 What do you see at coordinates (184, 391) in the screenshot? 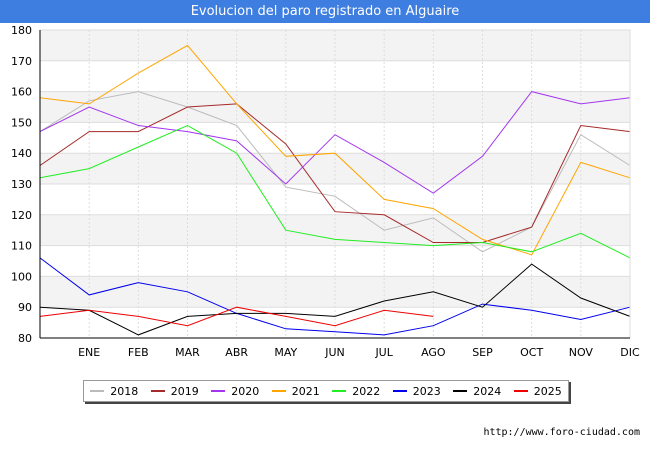
I see `legend-label: 2019` at bounding box center [184, 391].